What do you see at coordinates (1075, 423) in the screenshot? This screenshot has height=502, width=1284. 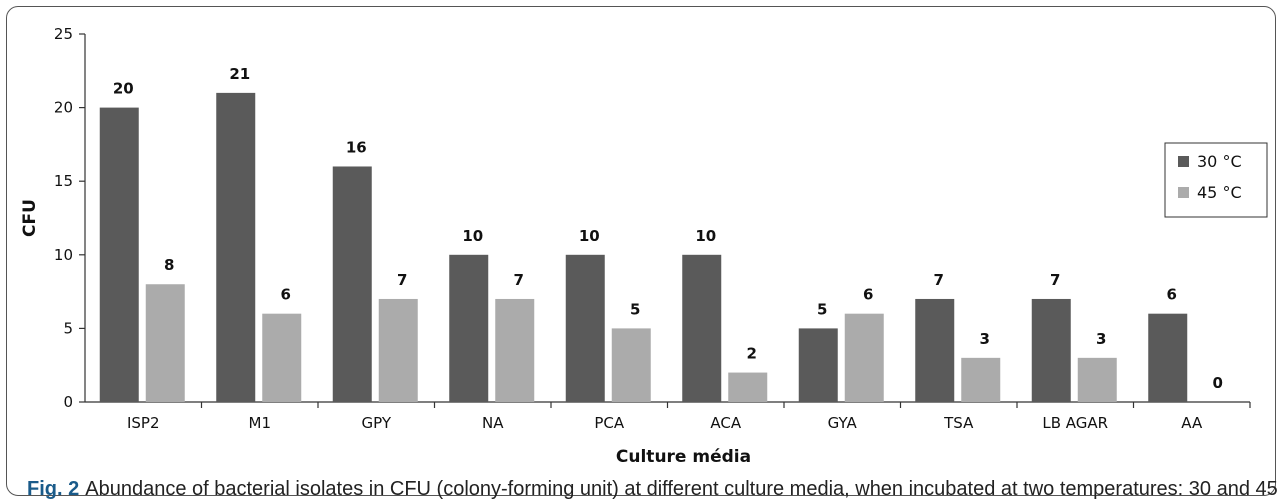 I see `x-tick-label: LB AGAR` at bounding box center [1075, 423].